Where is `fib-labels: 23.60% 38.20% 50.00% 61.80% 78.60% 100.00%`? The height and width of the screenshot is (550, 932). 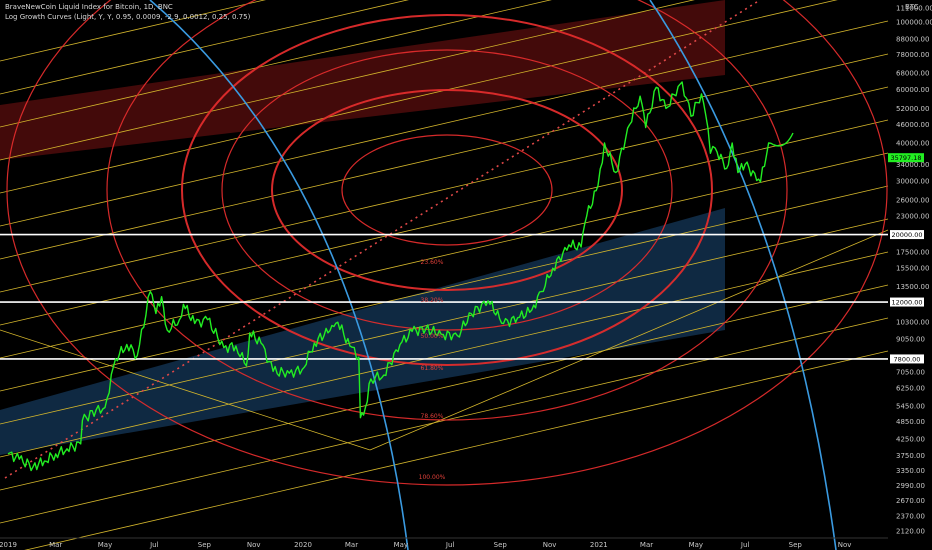
fib-labels: 23.60% 38.20% 50.00% 61.80% 78.60% 100.00% is located at coordinates (432, 370).